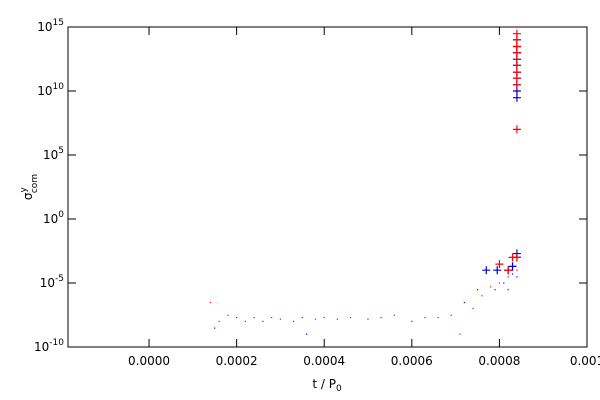 This screenshot has width=600, height=400. I want to click on y-tick-label: 10¹⁰, so click(50, 90).